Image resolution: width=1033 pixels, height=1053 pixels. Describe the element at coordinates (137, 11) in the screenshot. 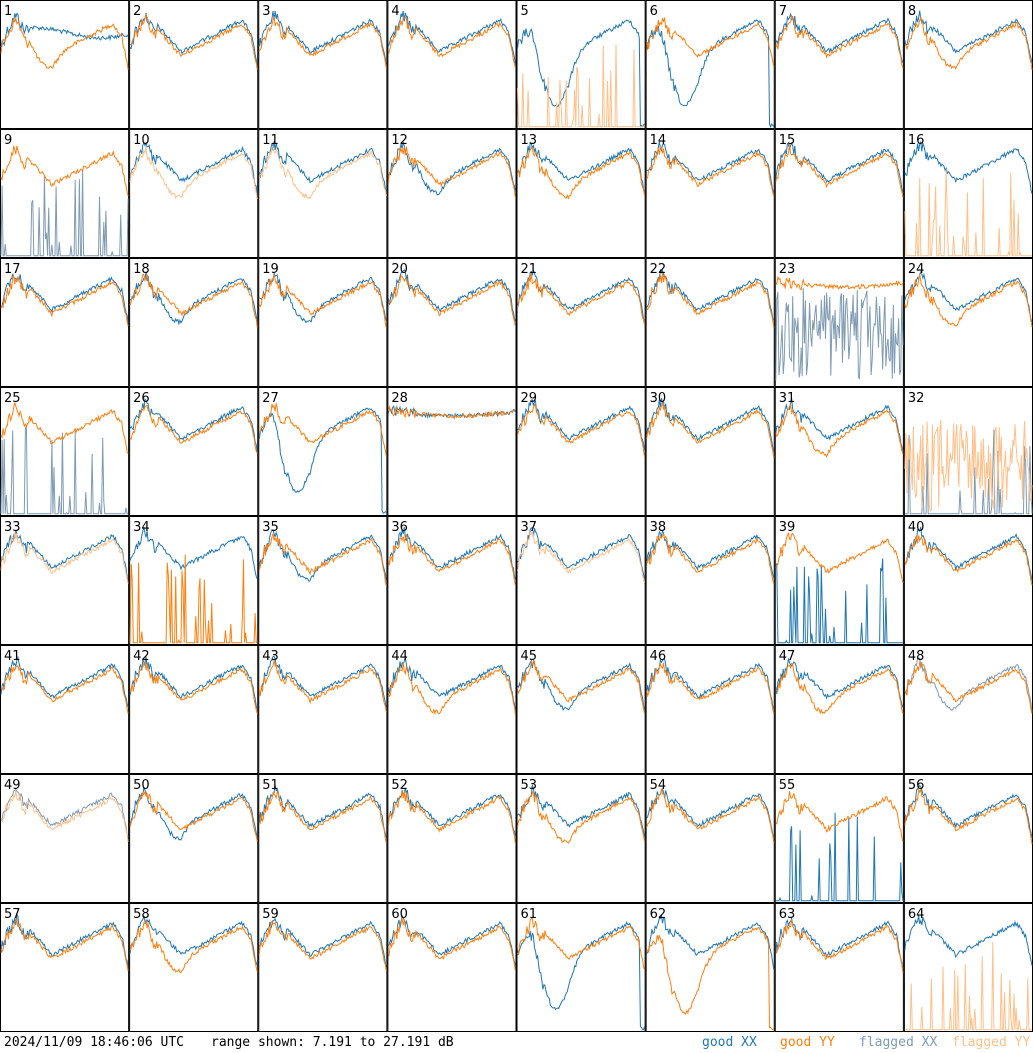

I see `panel-label: 2` at that location.